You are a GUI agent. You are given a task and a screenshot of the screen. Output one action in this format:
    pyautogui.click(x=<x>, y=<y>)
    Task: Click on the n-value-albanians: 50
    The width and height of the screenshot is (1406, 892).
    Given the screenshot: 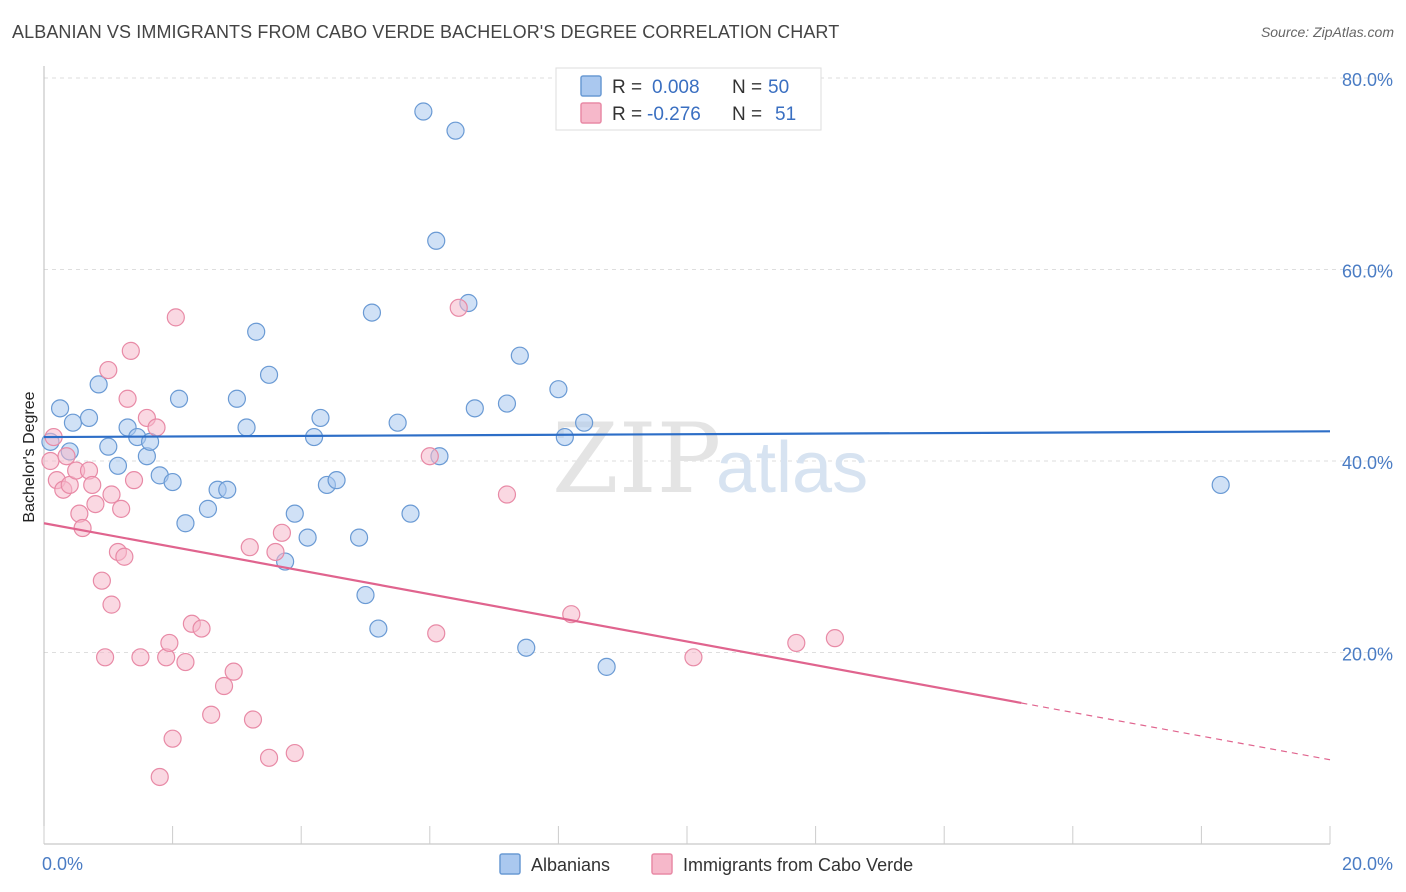 What is the action you would take?
    pyautogui.click(x=778, y=87)
    